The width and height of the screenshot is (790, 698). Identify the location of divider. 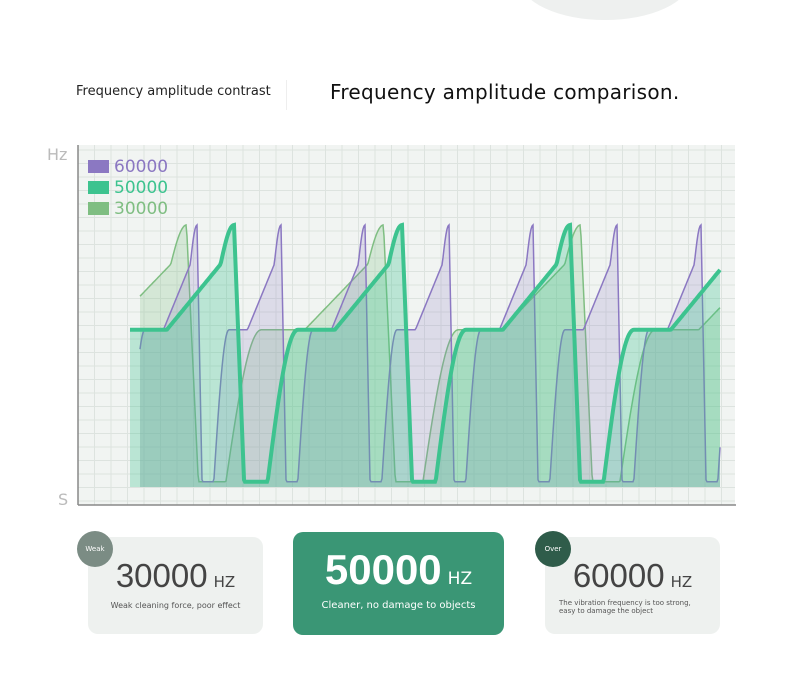
(286, 95).